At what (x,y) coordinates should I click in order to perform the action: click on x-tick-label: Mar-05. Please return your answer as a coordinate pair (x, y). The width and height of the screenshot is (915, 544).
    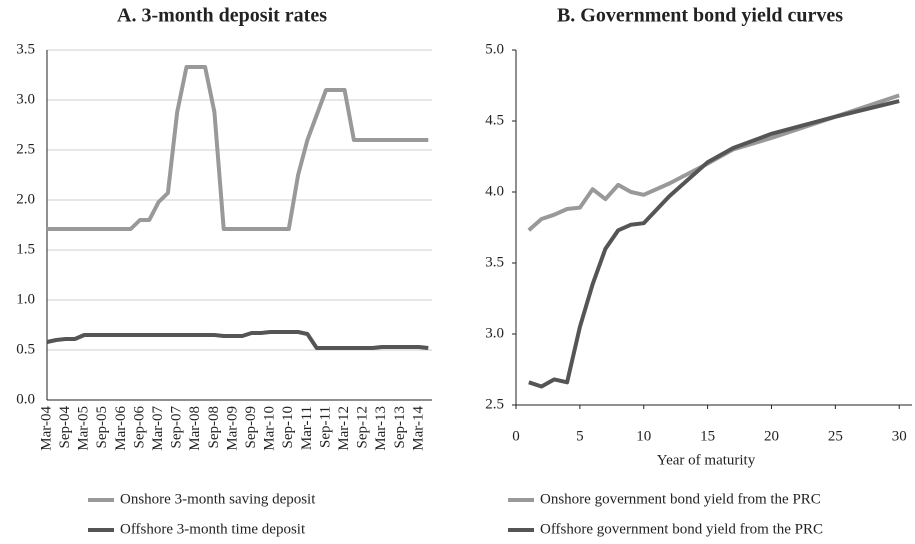
    Looking at the image, I should click on (84, 428).